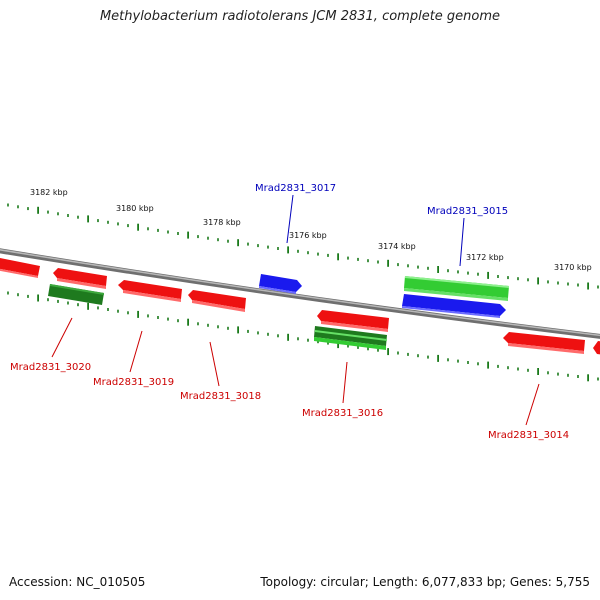 The height and width of the screenshot is (600, 600). I want to click on gene-partial-right, so click(596, 348).